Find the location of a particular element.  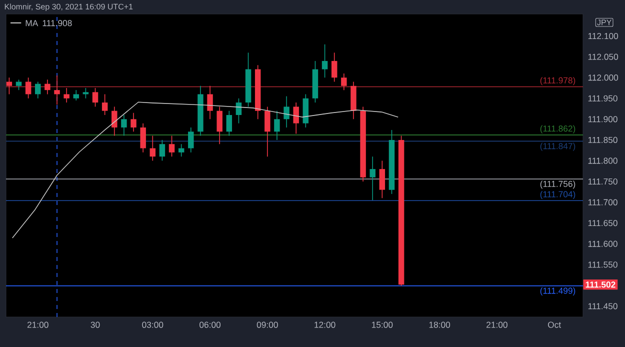

x-tick-label: Oct is located at coordinates (554, 325).